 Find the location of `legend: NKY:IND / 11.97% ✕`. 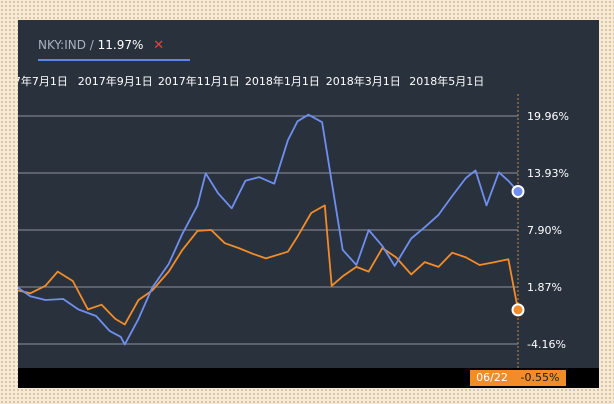

legend: NKY:IND / 11.97% ✕ is located at coordinates (101, 45).